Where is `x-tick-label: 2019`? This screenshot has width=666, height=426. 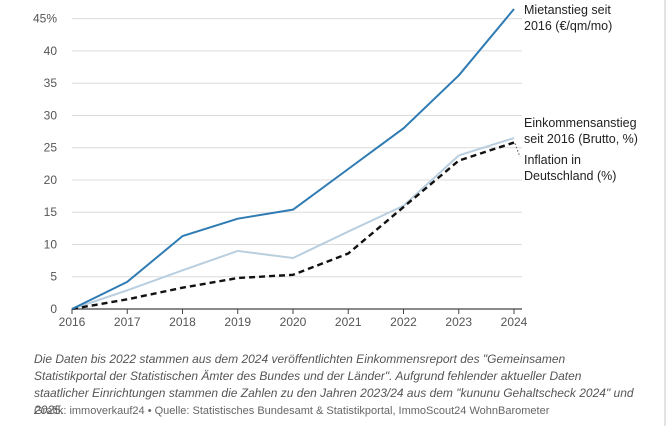
x-tick-label: 2019 is located at coordinates (237, 322).